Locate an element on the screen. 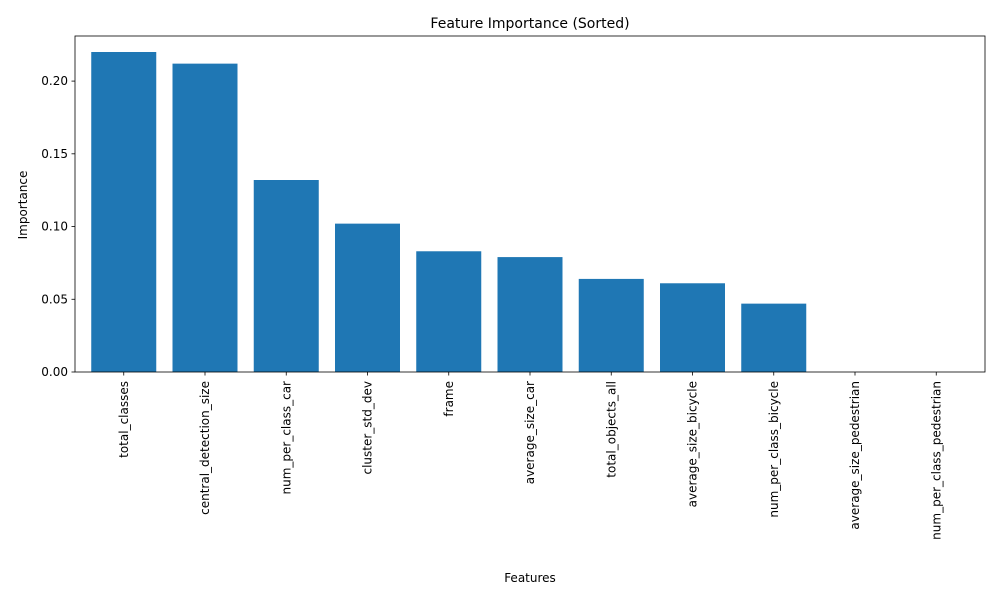 The image size is (1000, 600). y-tick-label: 0.00 is located at coordinates (54, 372).